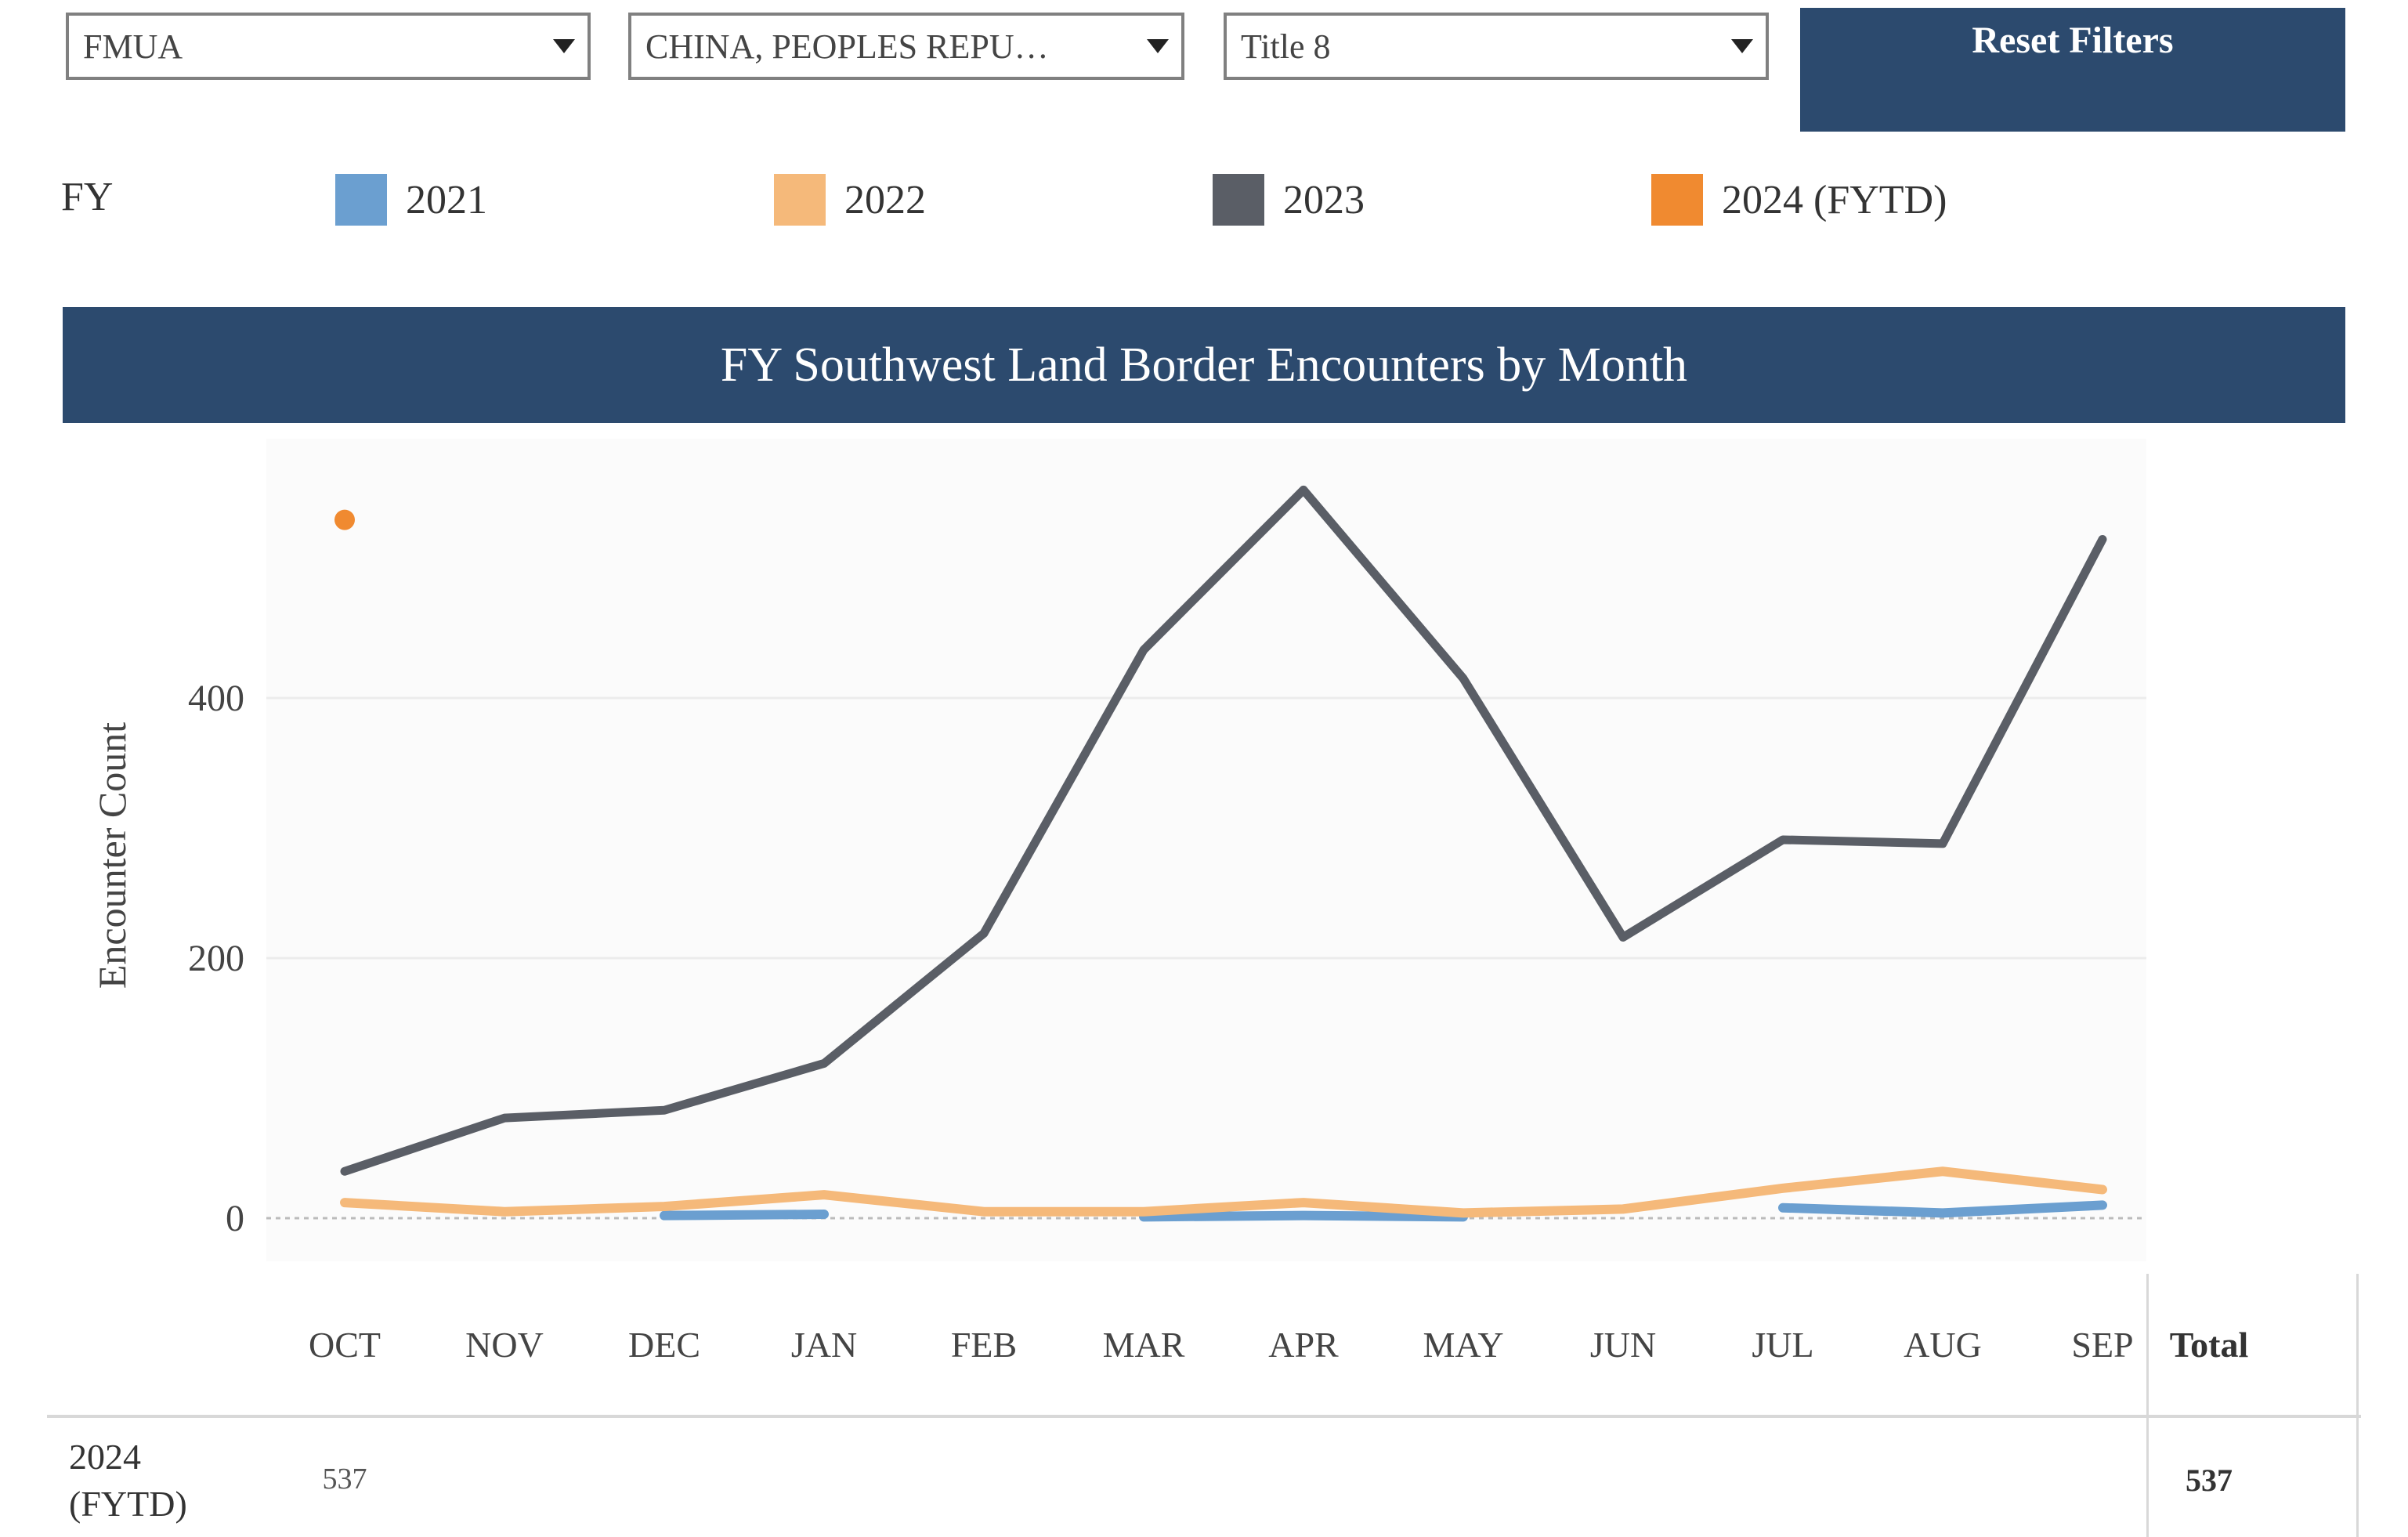 This screenshot has height=1537, width=2408. Describe the element at coordinates (1303, 1345) in the screenshot. I see `month-header: APR` at that location.